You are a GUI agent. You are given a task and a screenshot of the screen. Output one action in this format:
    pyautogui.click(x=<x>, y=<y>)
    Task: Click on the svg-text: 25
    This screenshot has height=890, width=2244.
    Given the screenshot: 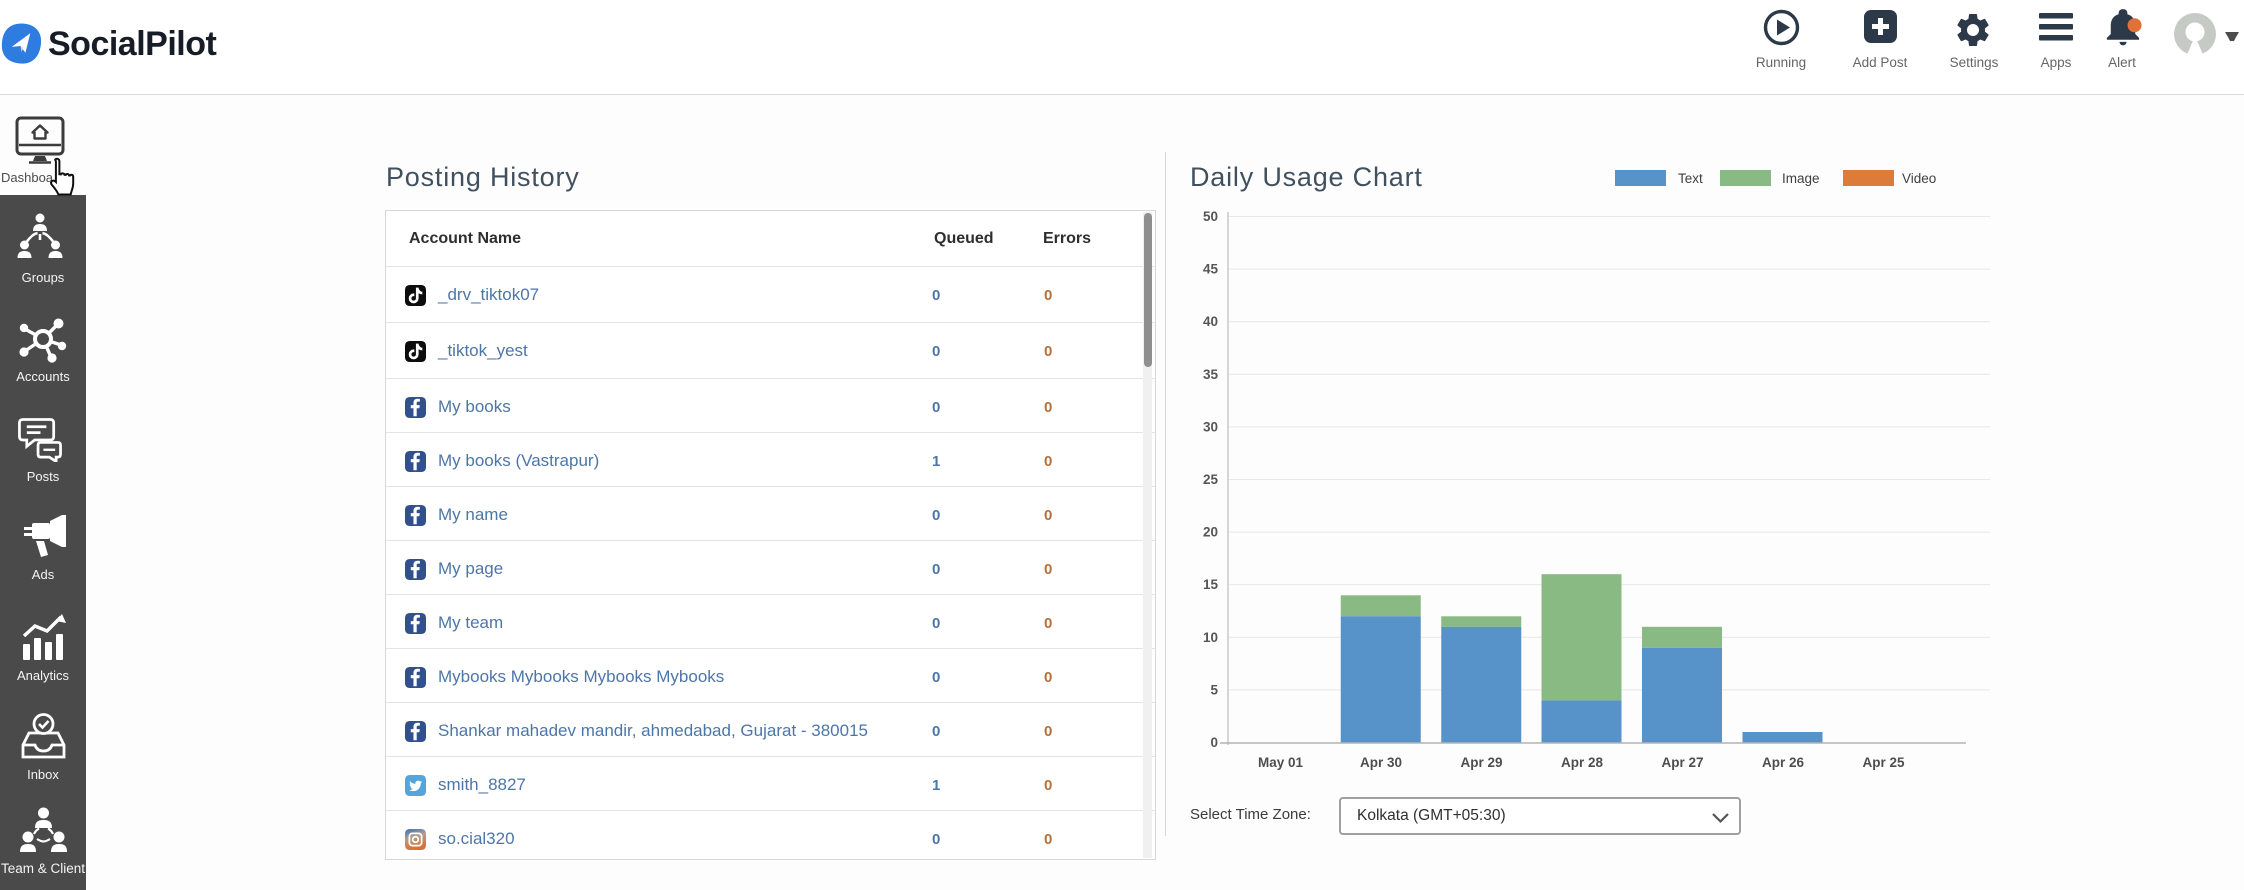 What is the action you would take?
    pyautogui.click(x=1211, y=479)
    